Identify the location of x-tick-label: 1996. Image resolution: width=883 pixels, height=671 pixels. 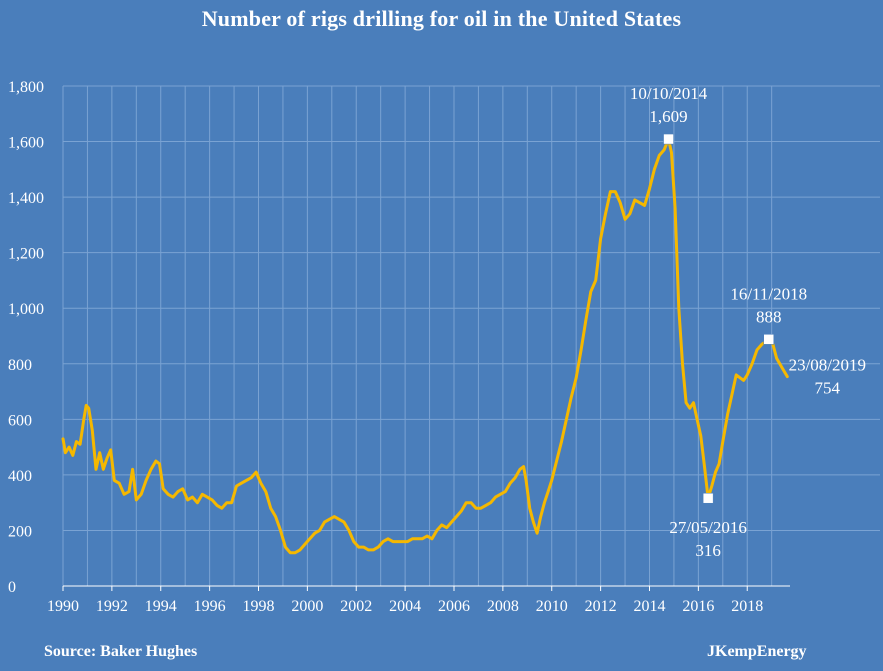
(210, 606).